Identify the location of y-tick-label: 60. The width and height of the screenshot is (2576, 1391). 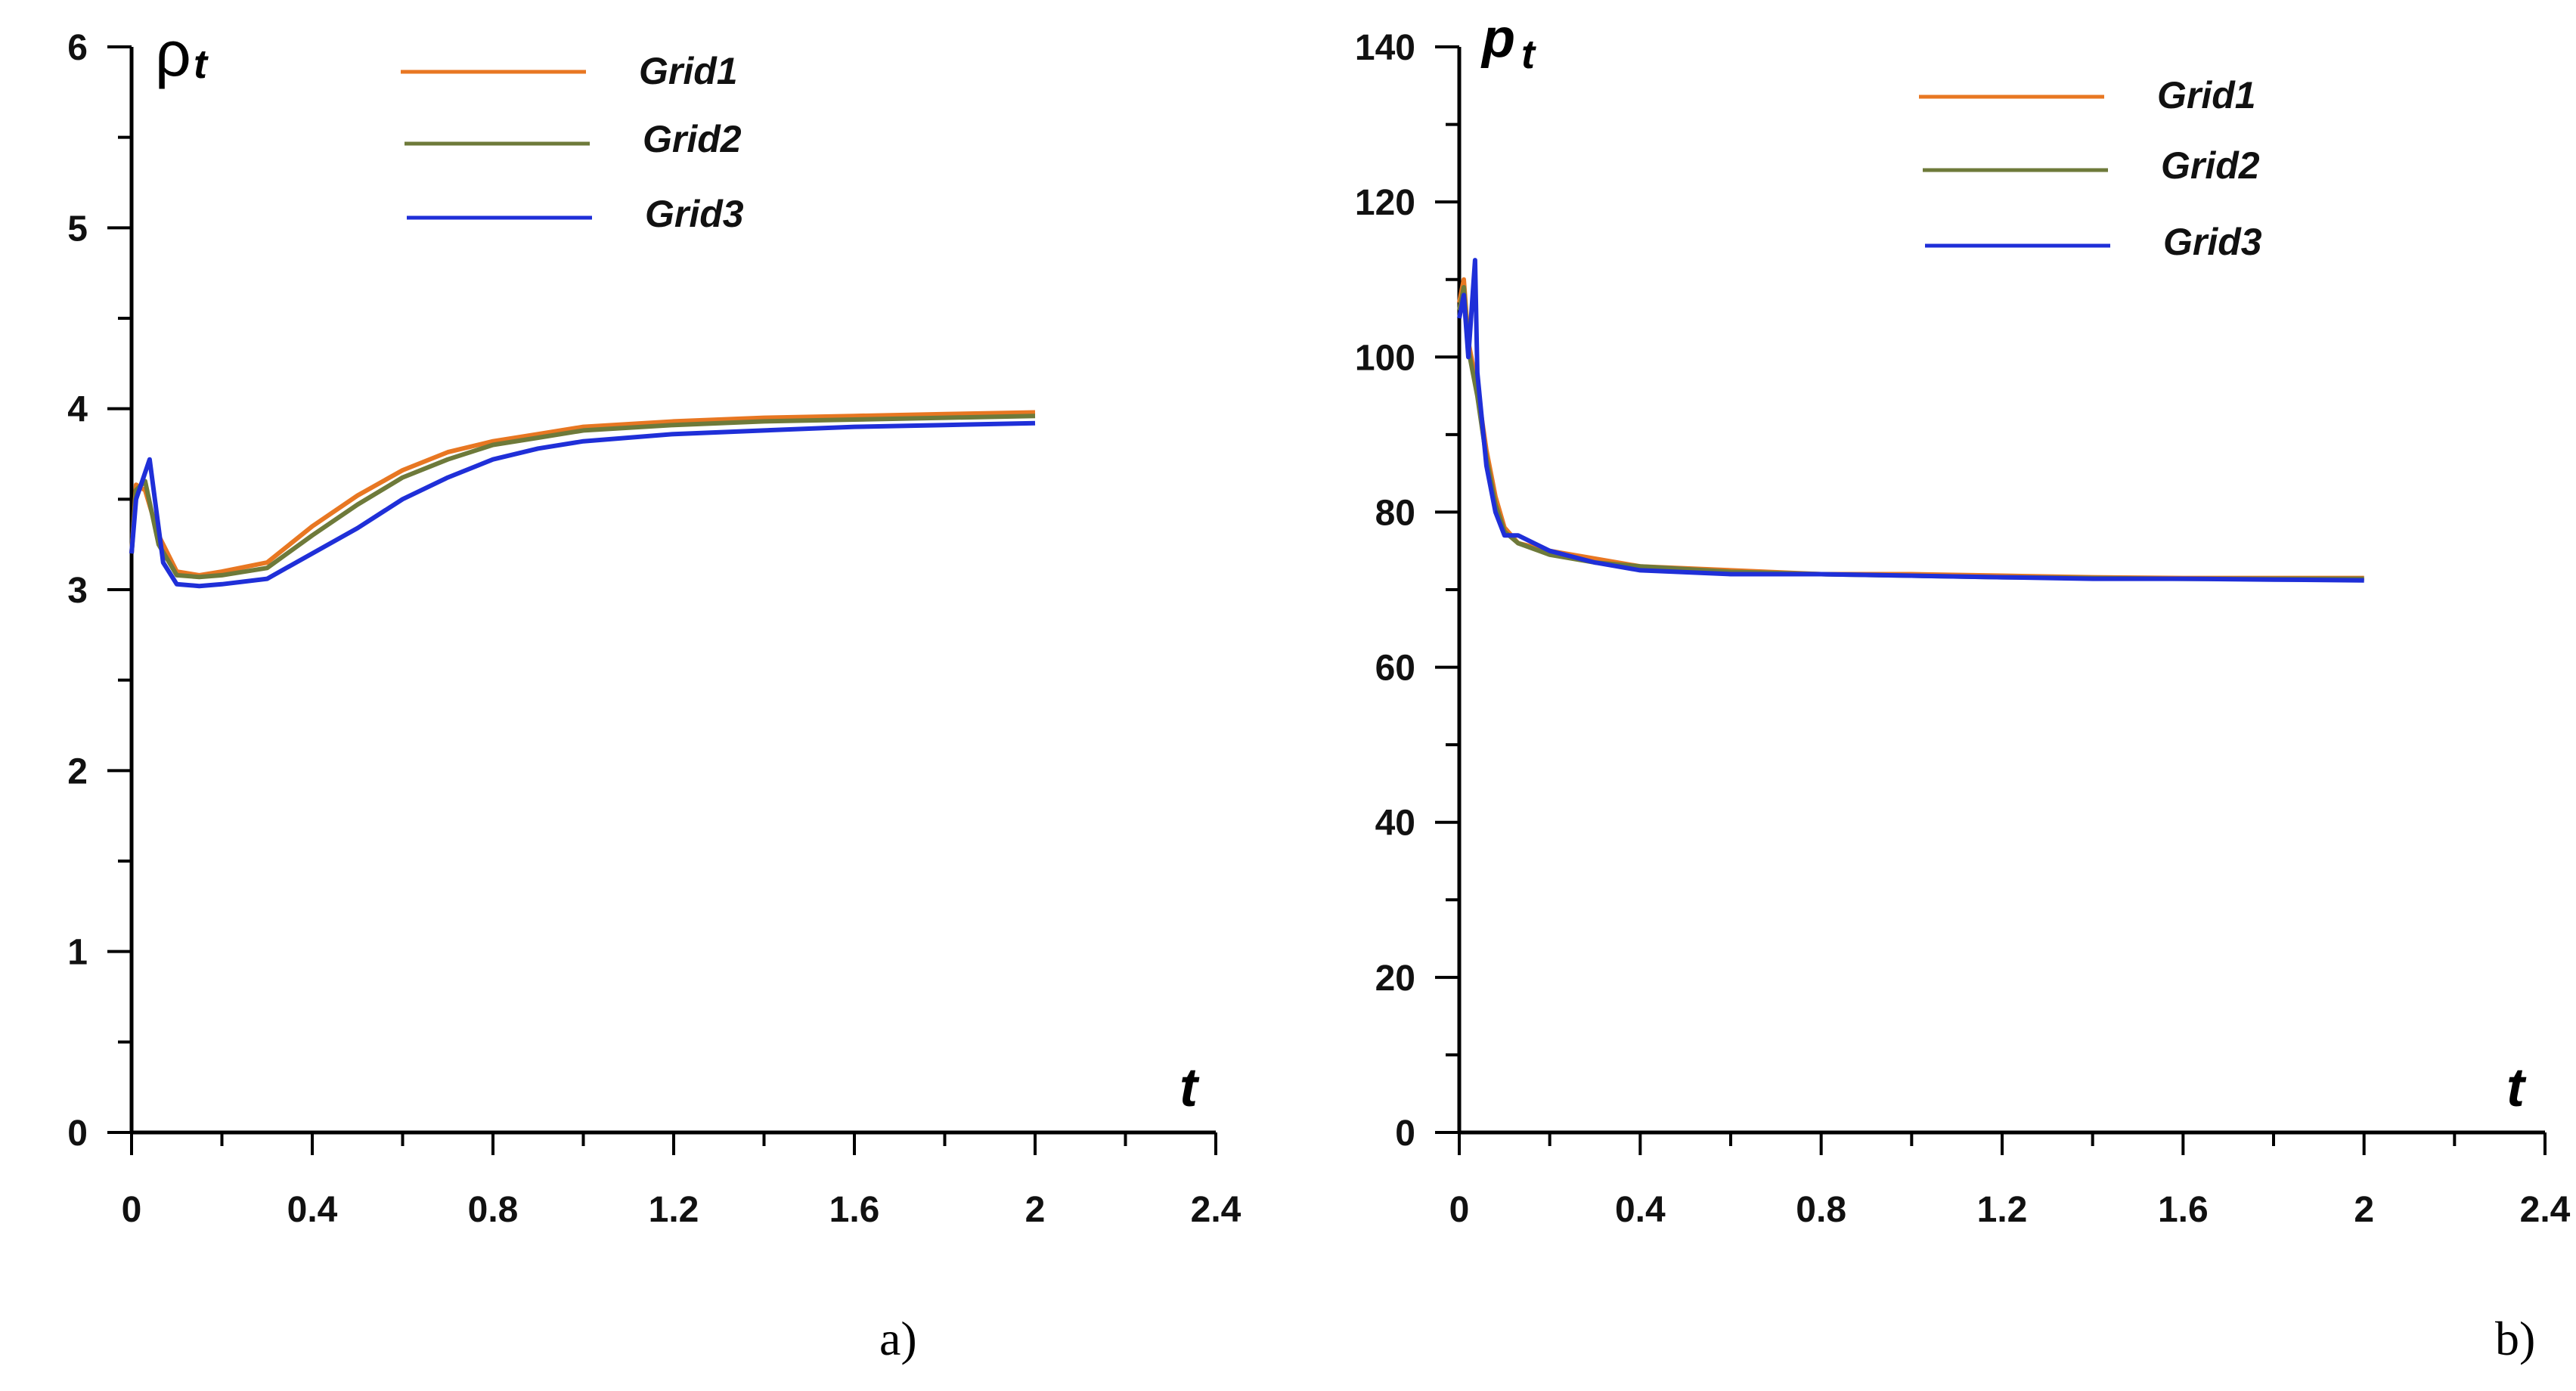
(1395, 669).